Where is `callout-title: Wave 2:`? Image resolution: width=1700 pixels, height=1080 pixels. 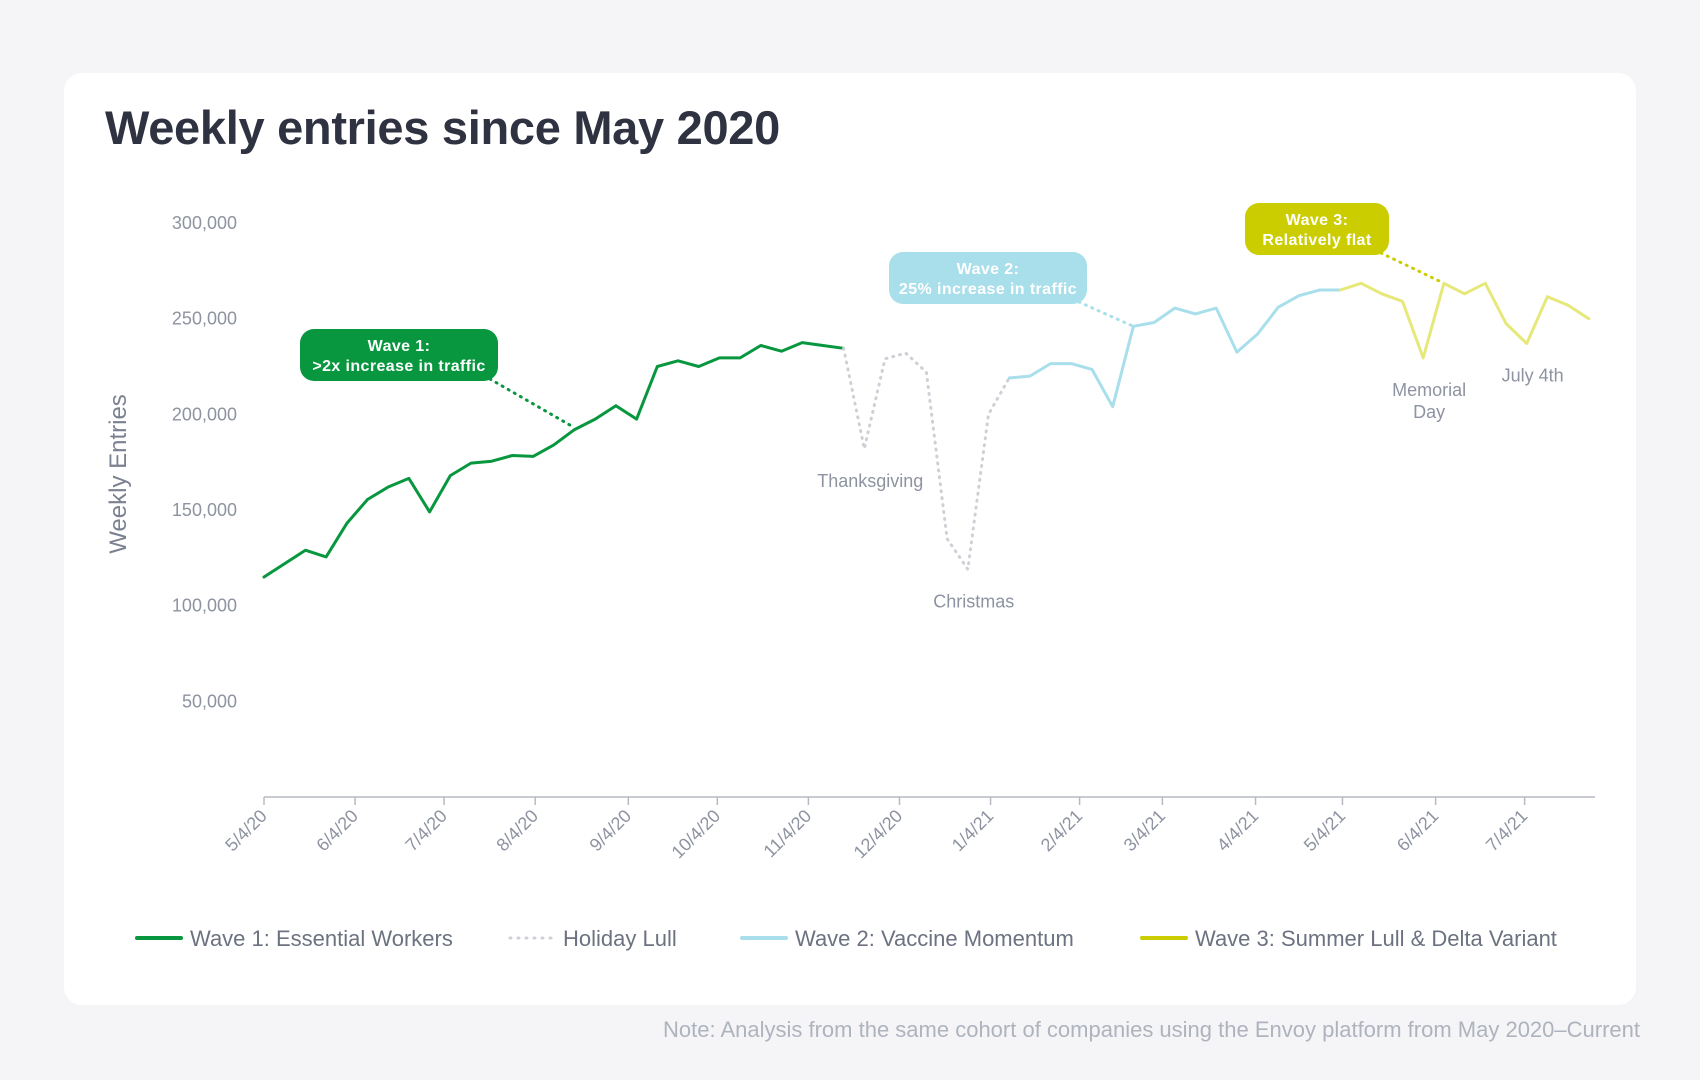
callout-title: Wave 2: is located at coordinates (988, 269).